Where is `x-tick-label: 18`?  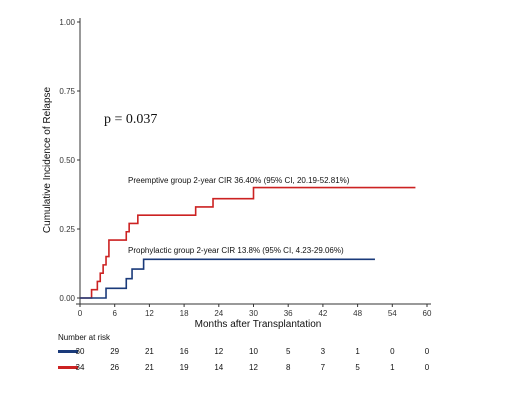
x-tick-label: 18 is located at coordinates (184, 313).